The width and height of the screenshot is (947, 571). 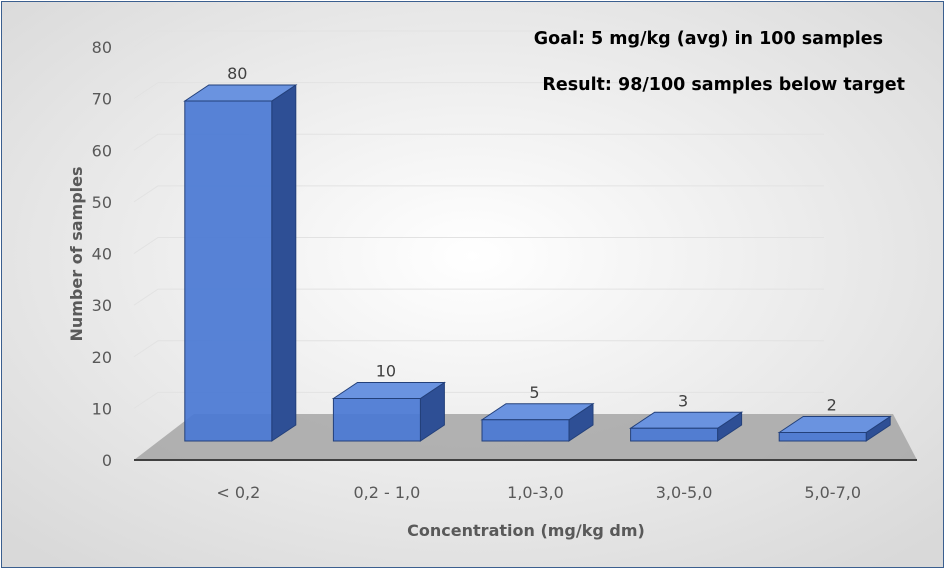 I want to click on x-tick-label: 3,0-5,0, so click(x=684, y=492).